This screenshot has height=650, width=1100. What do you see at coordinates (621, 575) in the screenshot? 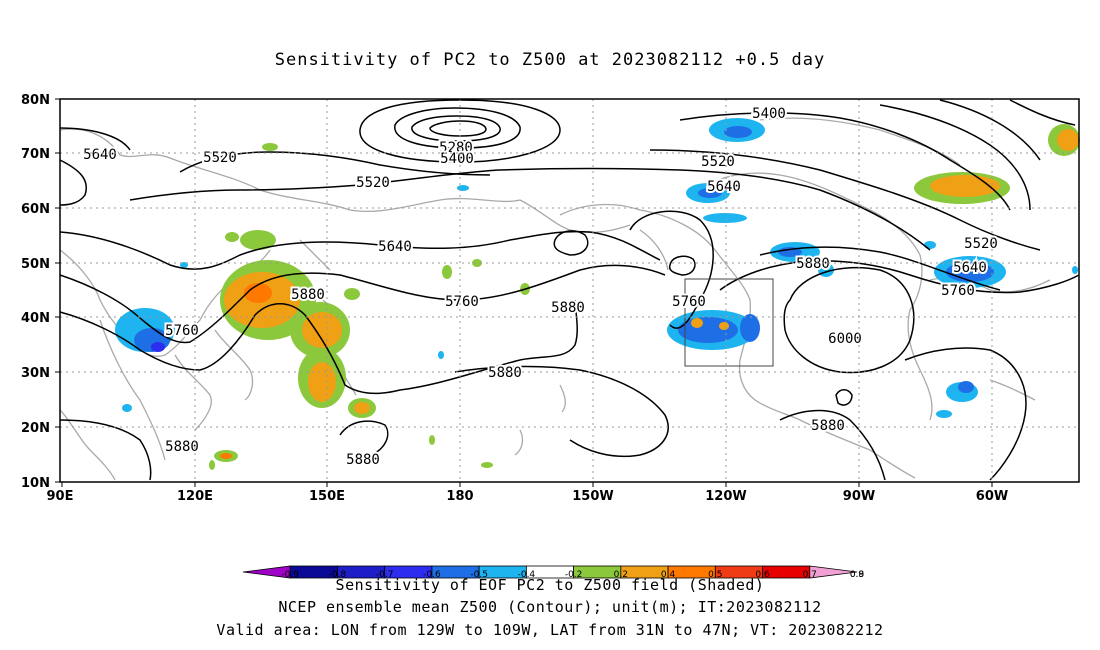
I see `colorbar-tick-label: 0.2` at bounding box center [621, 575].